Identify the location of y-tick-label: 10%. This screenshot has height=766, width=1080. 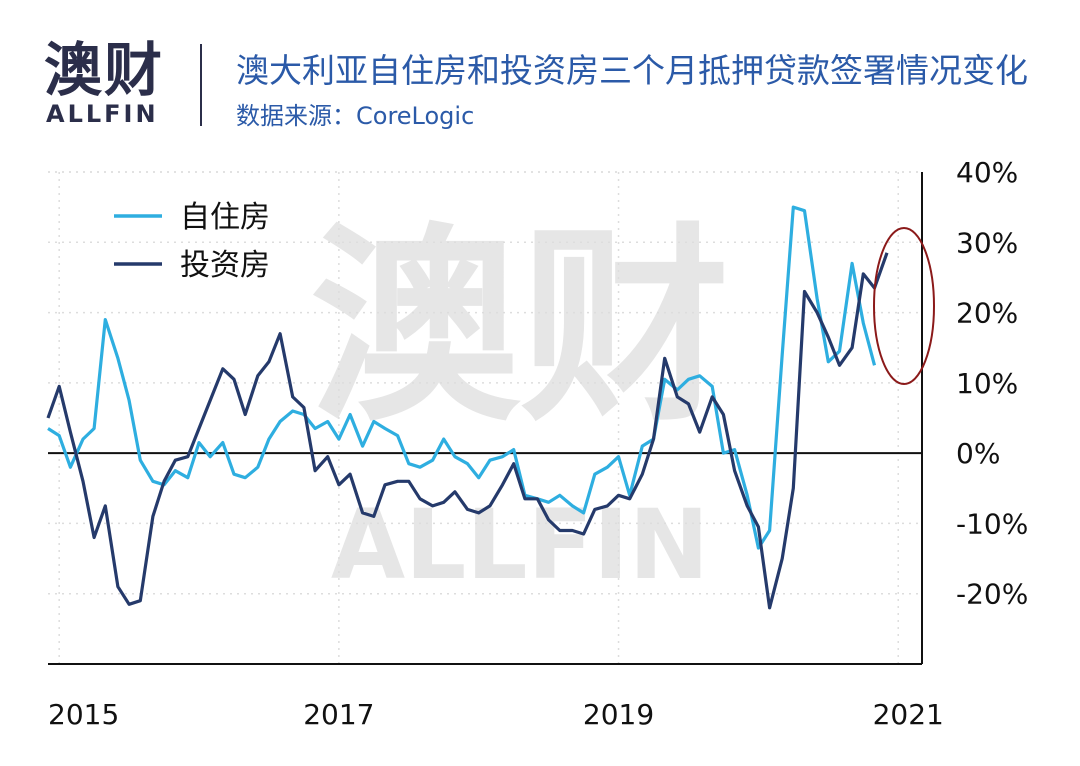
(987, 383).